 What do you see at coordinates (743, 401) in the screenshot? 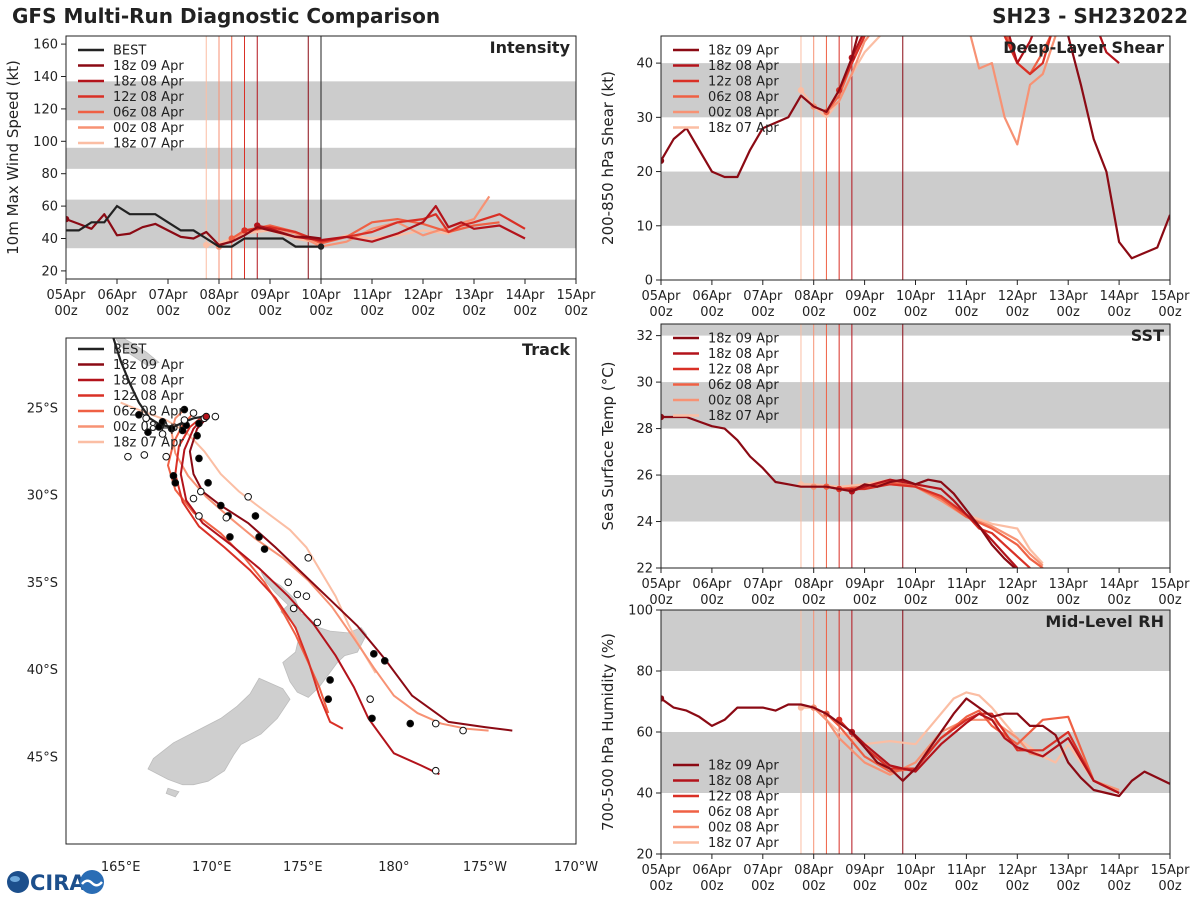
I see `legend-entry-run: 00z 08 Apr` at bounding box center [743, 401].